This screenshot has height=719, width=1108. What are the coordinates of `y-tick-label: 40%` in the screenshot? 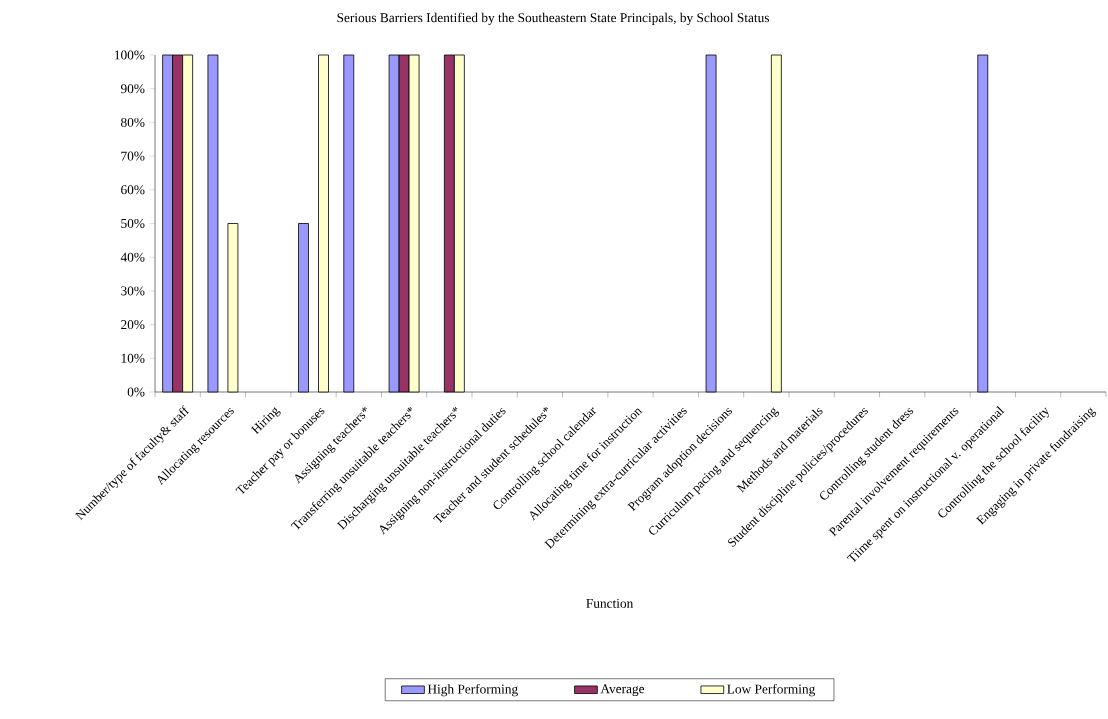 It's located at (132, 257).